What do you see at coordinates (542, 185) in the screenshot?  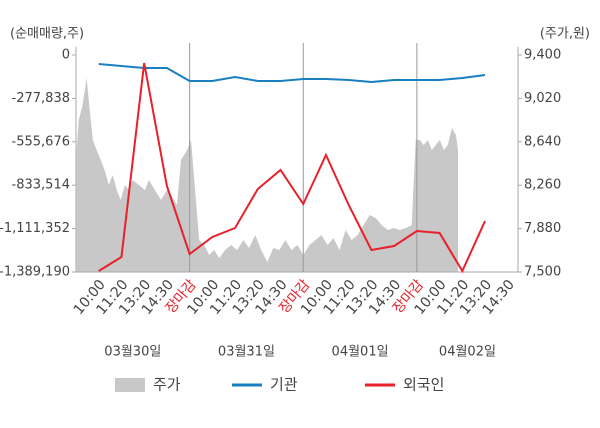 I see `y2-tick-label: 8,260` at bounding box center [542, 185].